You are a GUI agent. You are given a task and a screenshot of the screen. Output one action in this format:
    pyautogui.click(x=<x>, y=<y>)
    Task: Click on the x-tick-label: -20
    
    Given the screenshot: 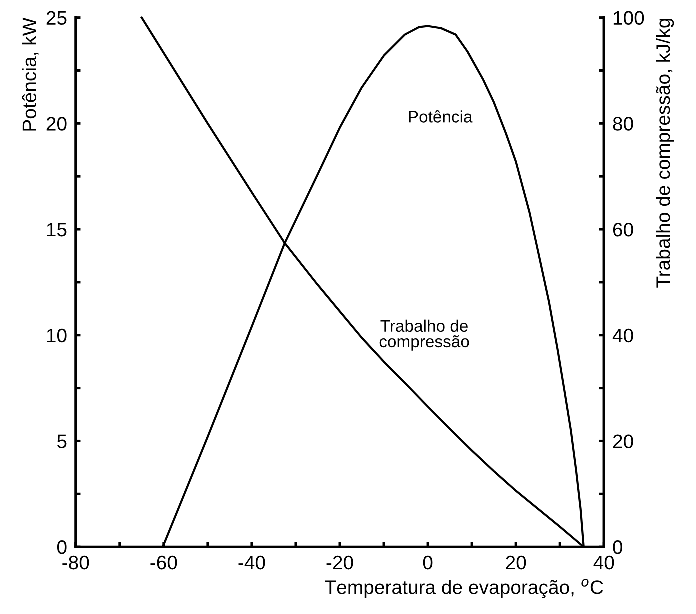 What is the action you would take?
    pyautogui.click(x=340, y=563)
    